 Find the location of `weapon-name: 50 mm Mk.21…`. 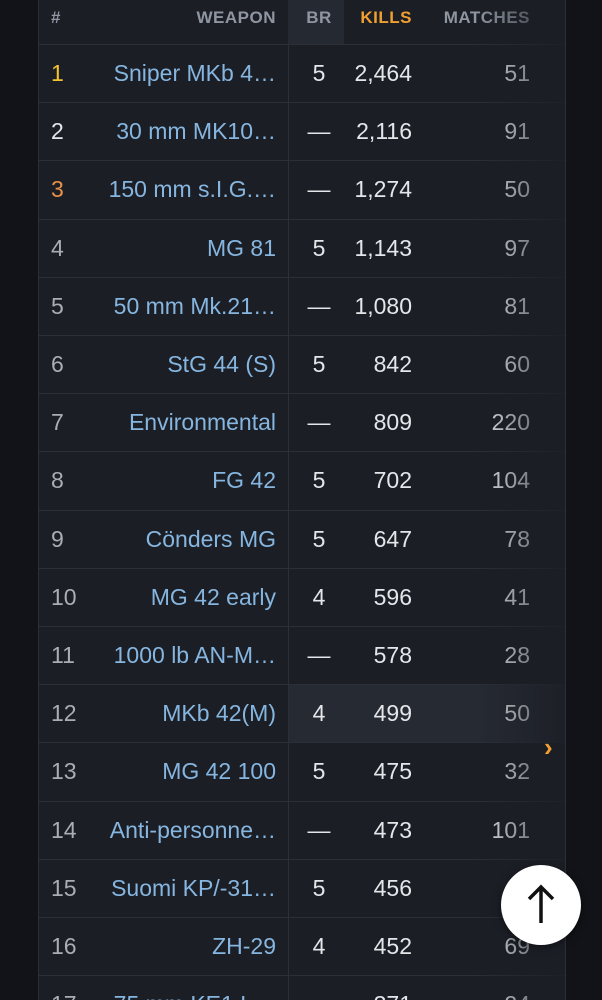

weapon-name: 50 mm Mk.21… is located at coordinates (194, 305).